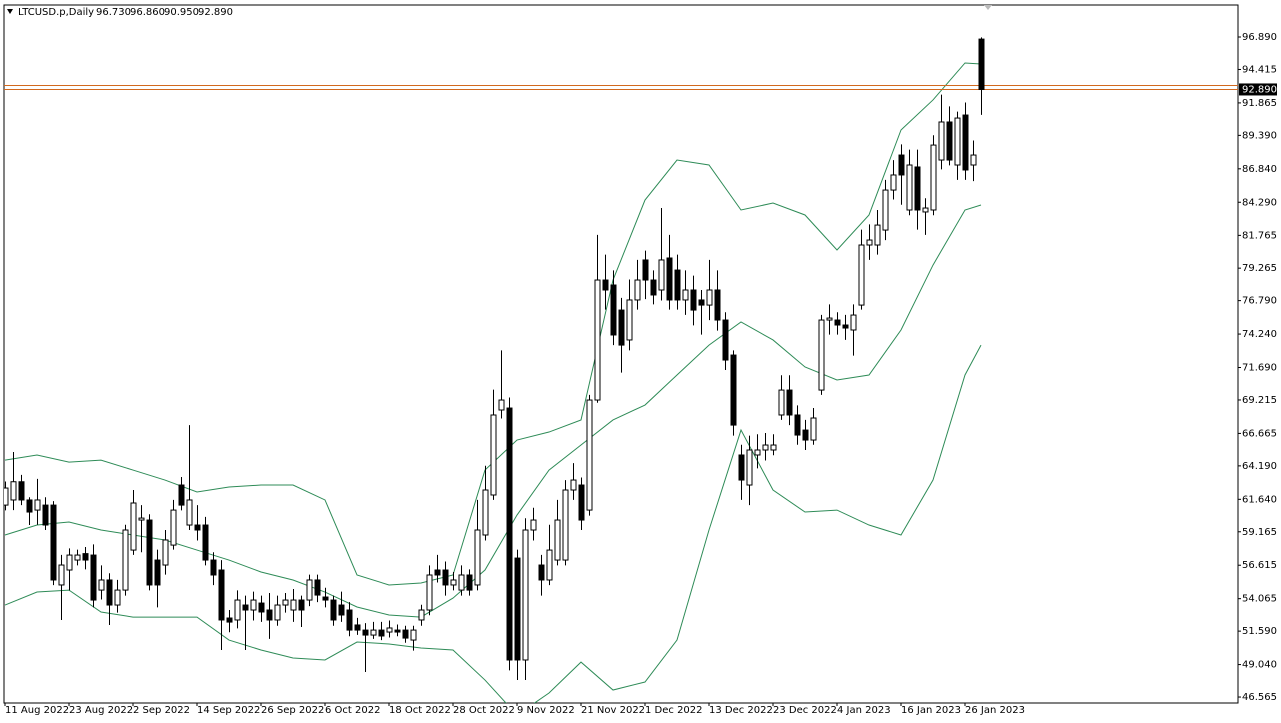  What do you see at coordinates (1259, 697) in the screenshot?
I see `y-tick-label: 46.565` at bounding box center [1259, 697].